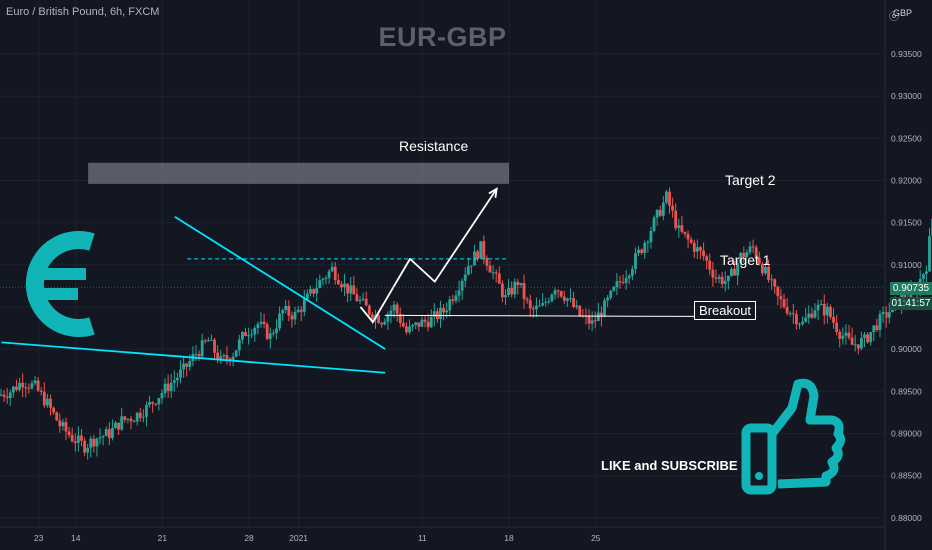 Image resolution: width=932 pixels, height=550 pixels. I want to click on x-tick-label: 28, so click(249, 538).